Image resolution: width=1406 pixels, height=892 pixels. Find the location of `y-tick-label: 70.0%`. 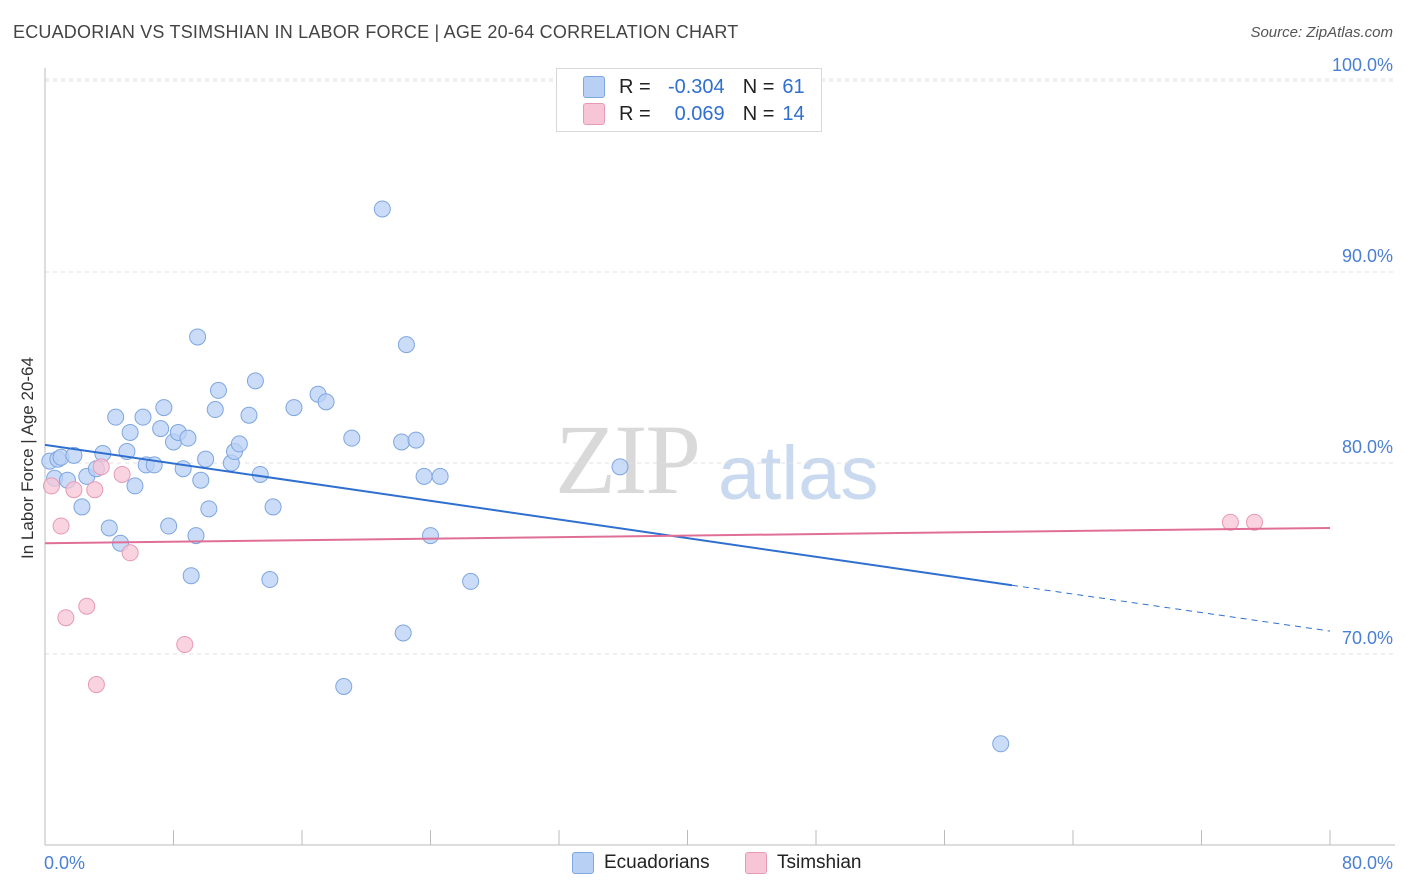

y-tick-label: 70.0% is located at coordinates (1367, 638).